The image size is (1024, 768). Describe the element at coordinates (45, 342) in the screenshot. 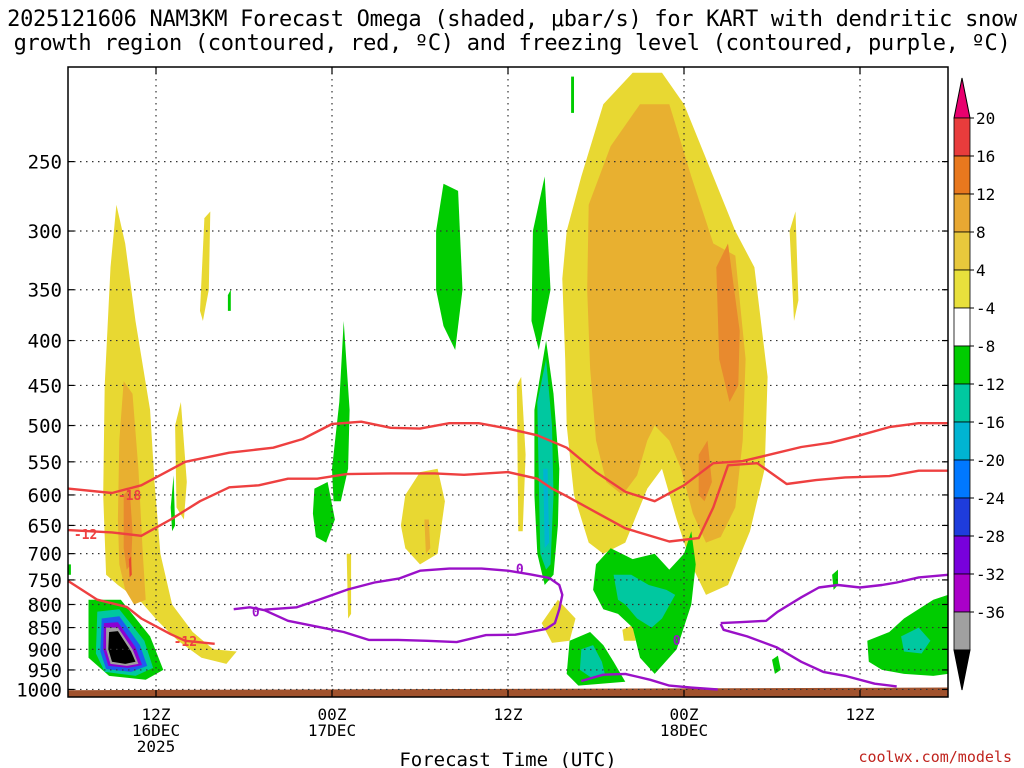

I see `y-tick-label: 400` at that location.